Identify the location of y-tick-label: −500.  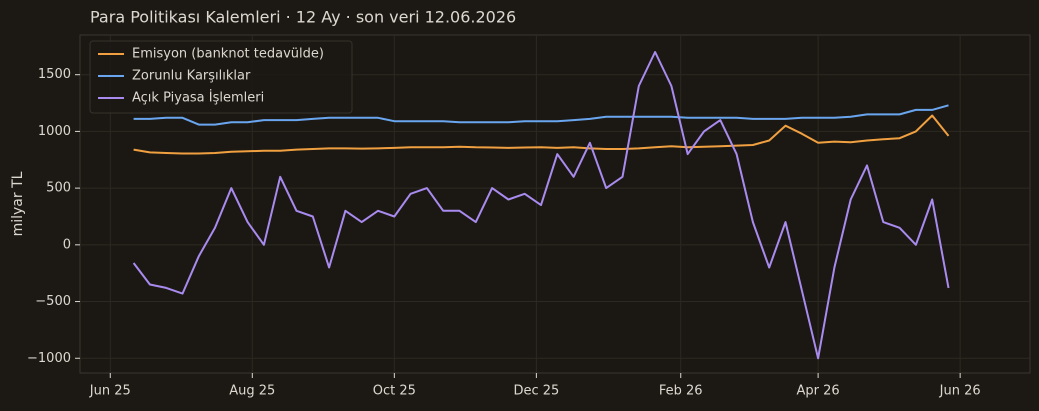
(53, 301).